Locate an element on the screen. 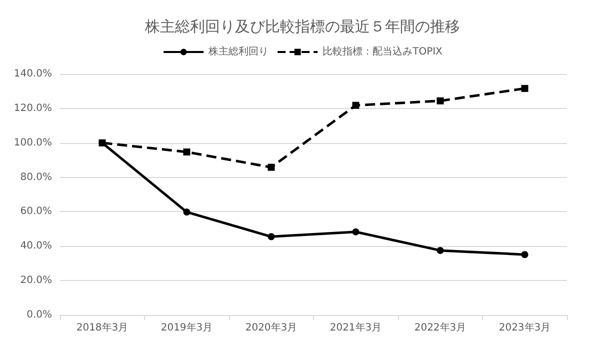  y-tick-label: 0.0% is located at coordinates (39, 315).